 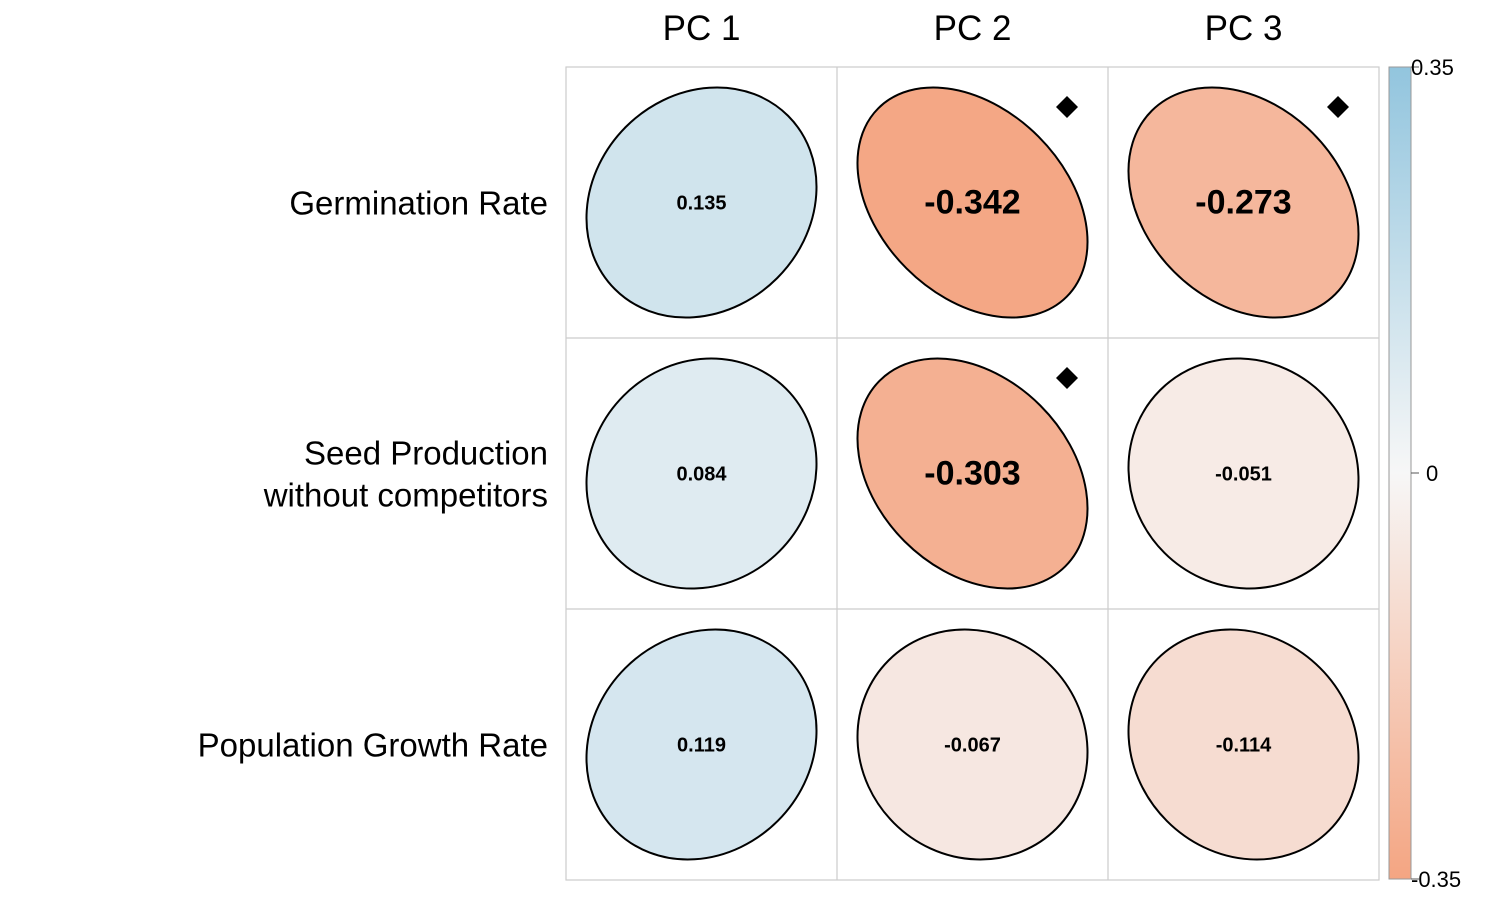 I want to click on value-label: -0.067, so click(x=972, y=746).